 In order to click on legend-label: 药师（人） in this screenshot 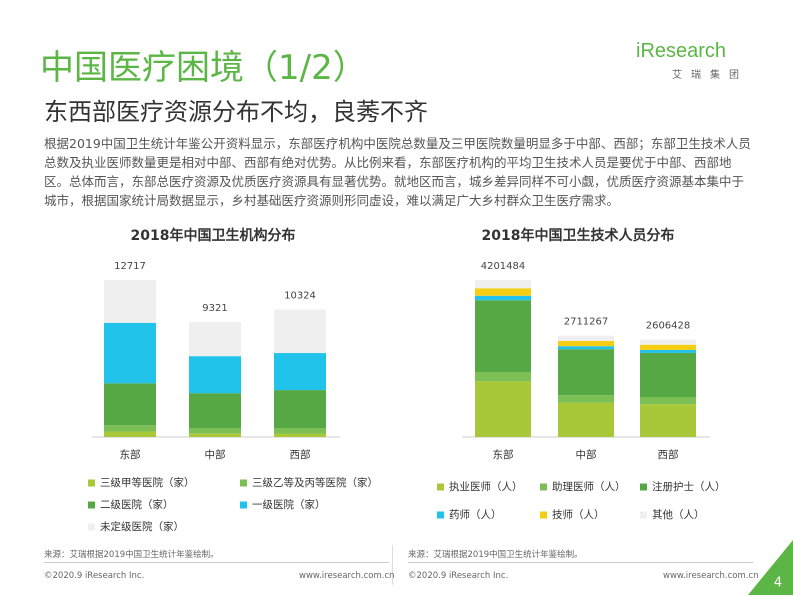, I will do `click(475, 514)`.